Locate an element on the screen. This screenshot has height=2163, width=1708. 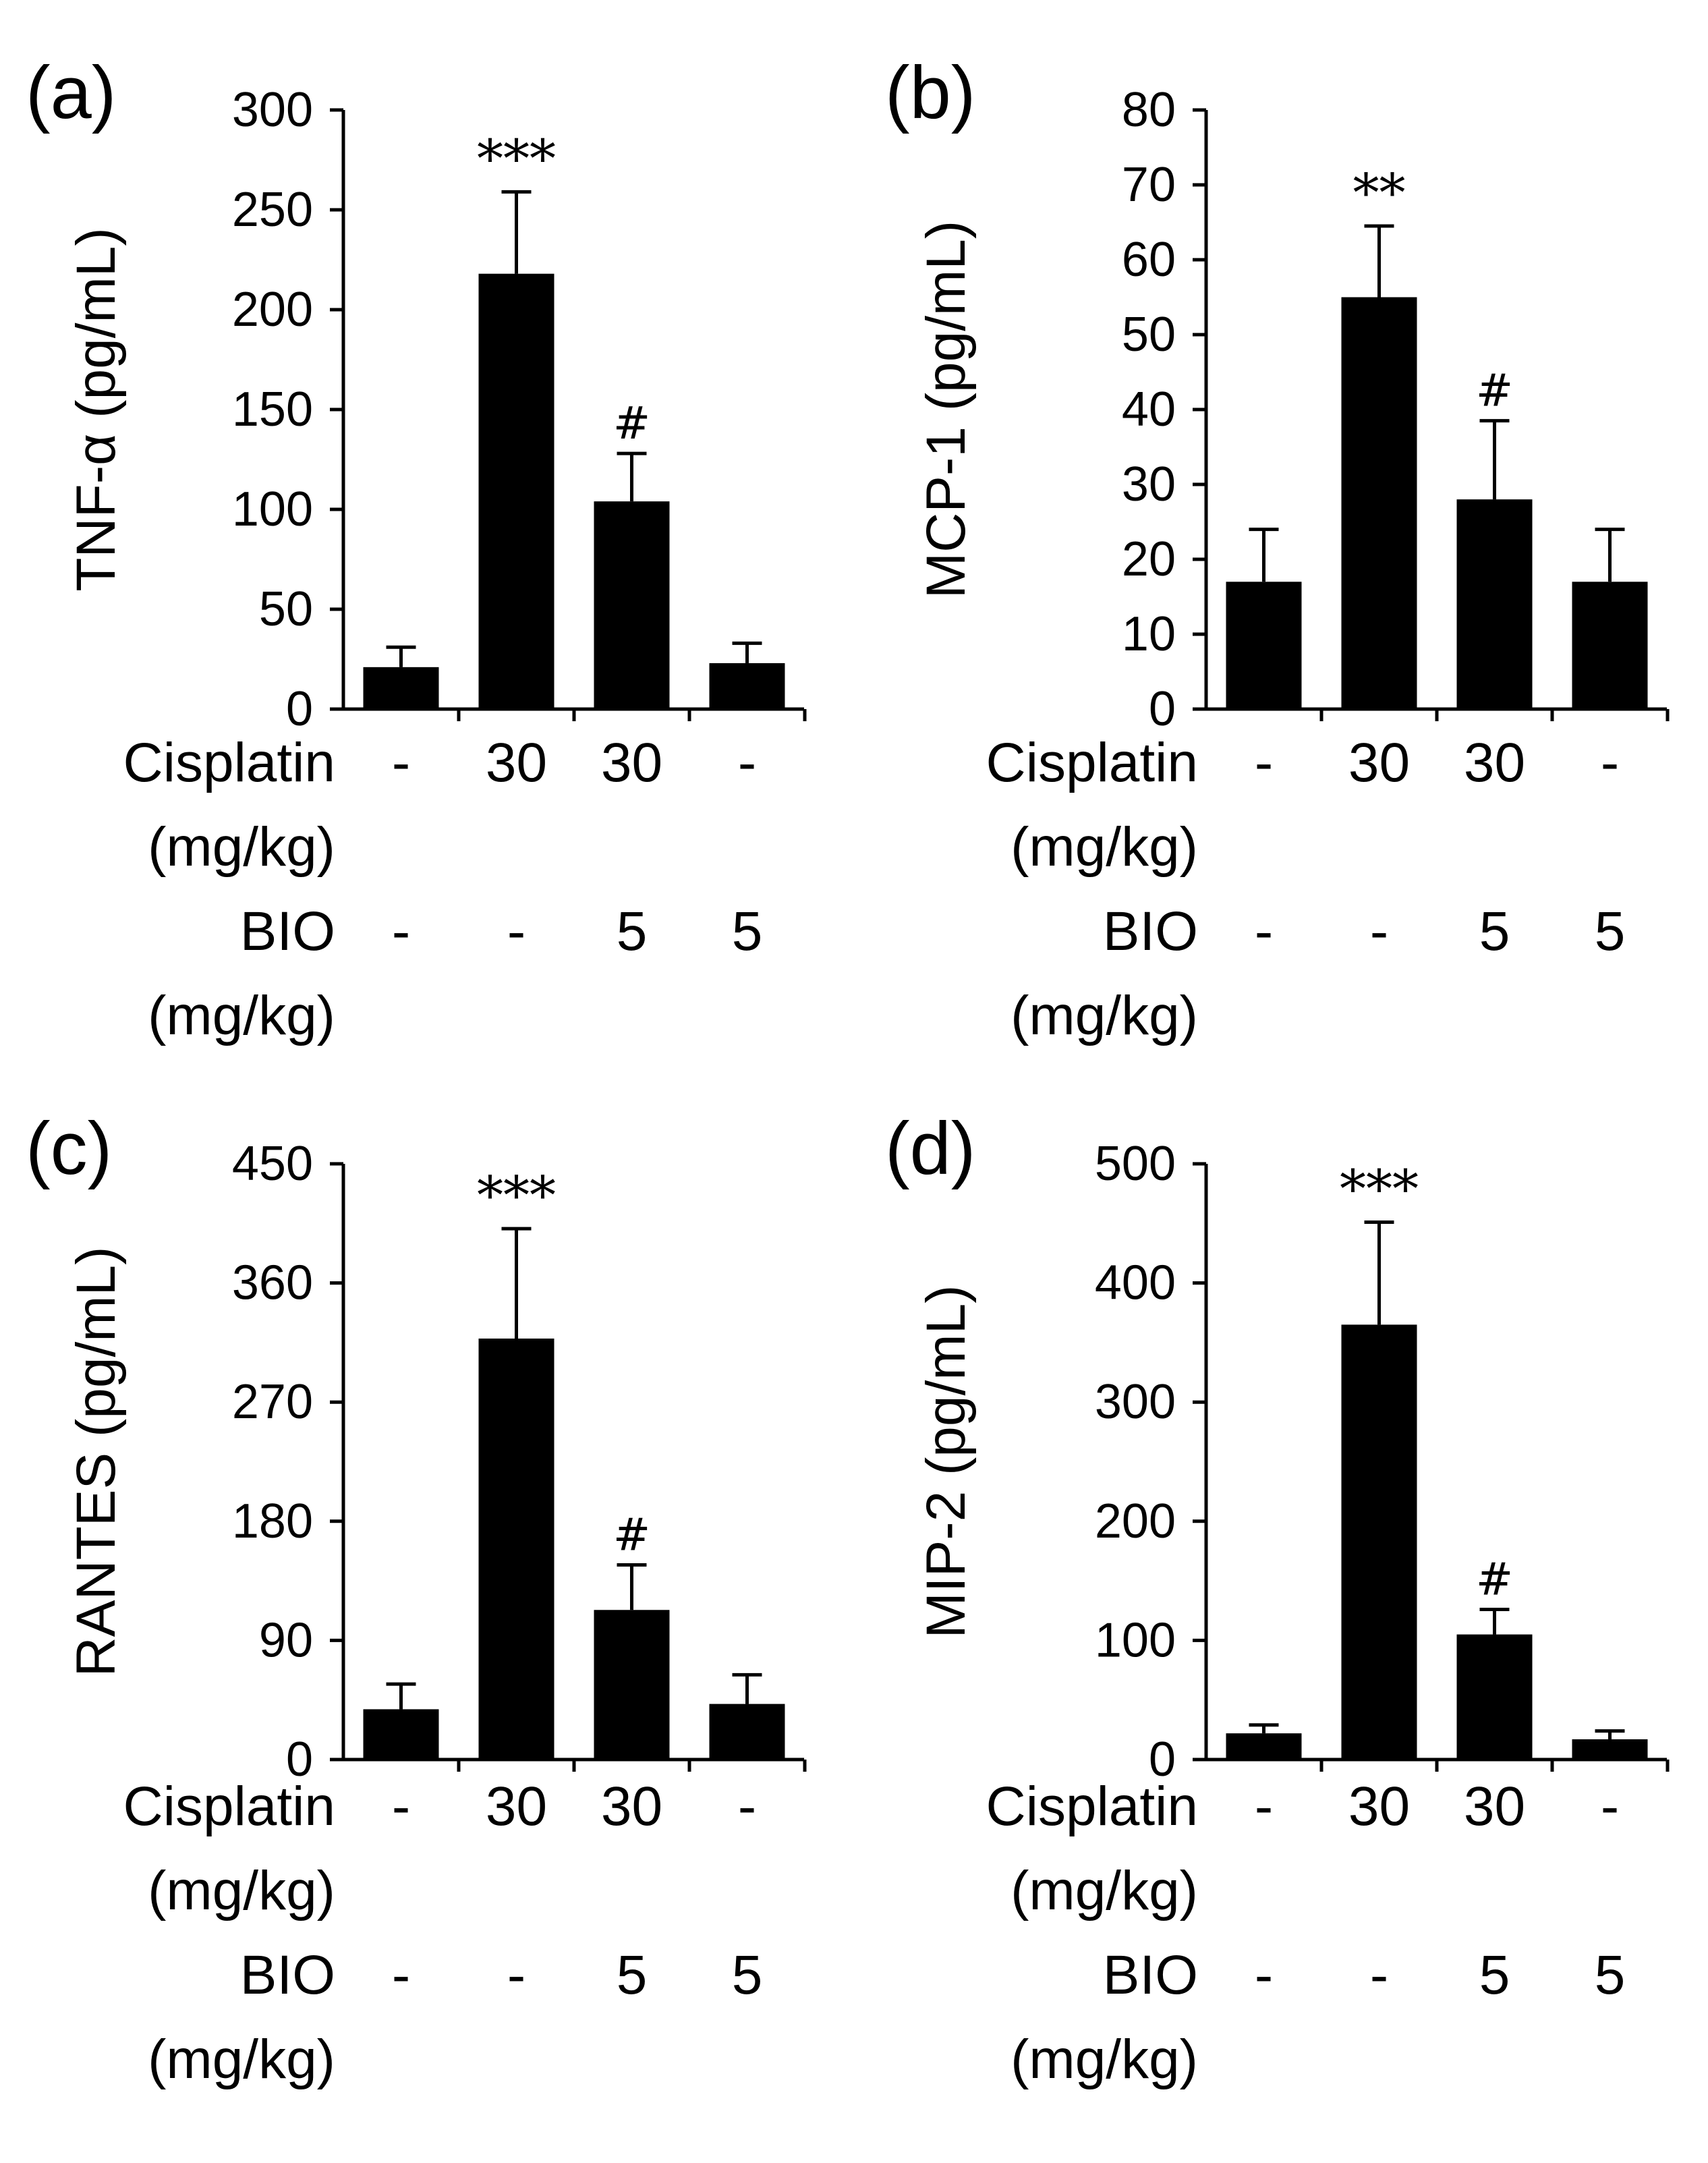
panel-label: (a) is located at coordinates (71, 92).